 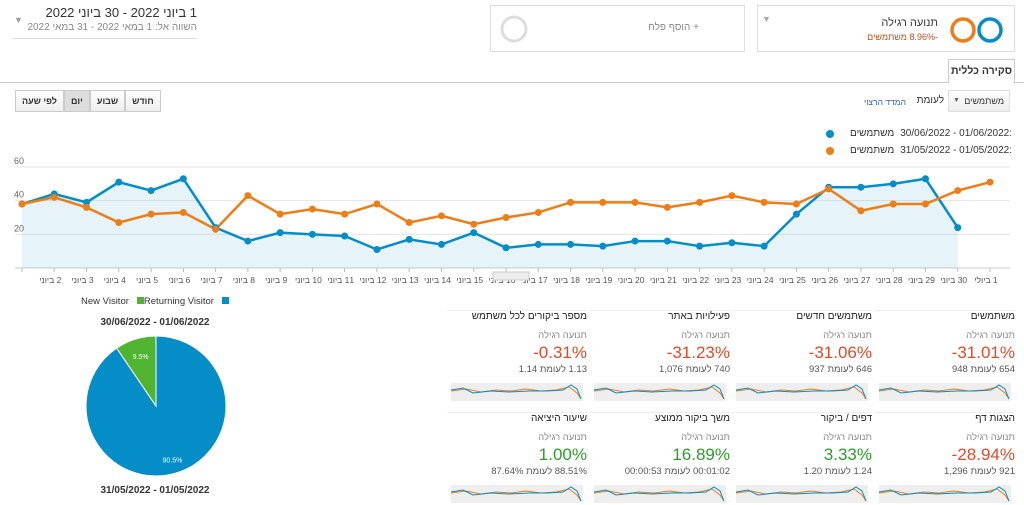 I want to click on x-tick-label: 22 ביוני, so click(x=695, y=280).